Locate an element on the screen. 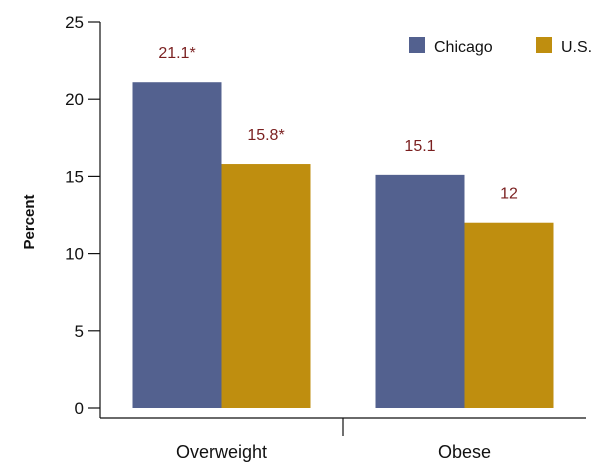 The height and width of the screenshot is (463, 599). x-category-label: Obese is located at coordinates (464, 452).